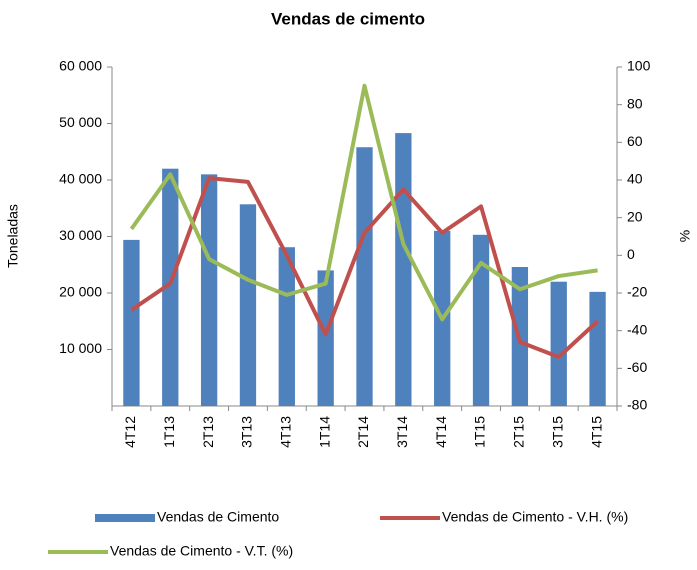 This screenshot has height=570, width=697. I want to click on x-tick-label: 1T14, so click(324, 432).